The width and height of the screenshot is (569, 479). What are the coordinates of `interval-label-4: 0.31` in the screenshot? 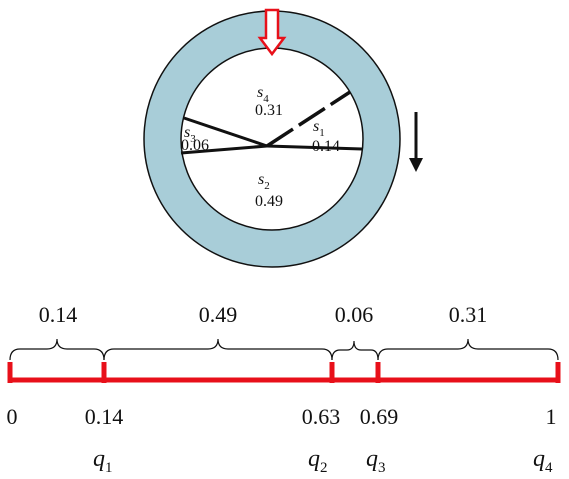 It's located at (468, 314).